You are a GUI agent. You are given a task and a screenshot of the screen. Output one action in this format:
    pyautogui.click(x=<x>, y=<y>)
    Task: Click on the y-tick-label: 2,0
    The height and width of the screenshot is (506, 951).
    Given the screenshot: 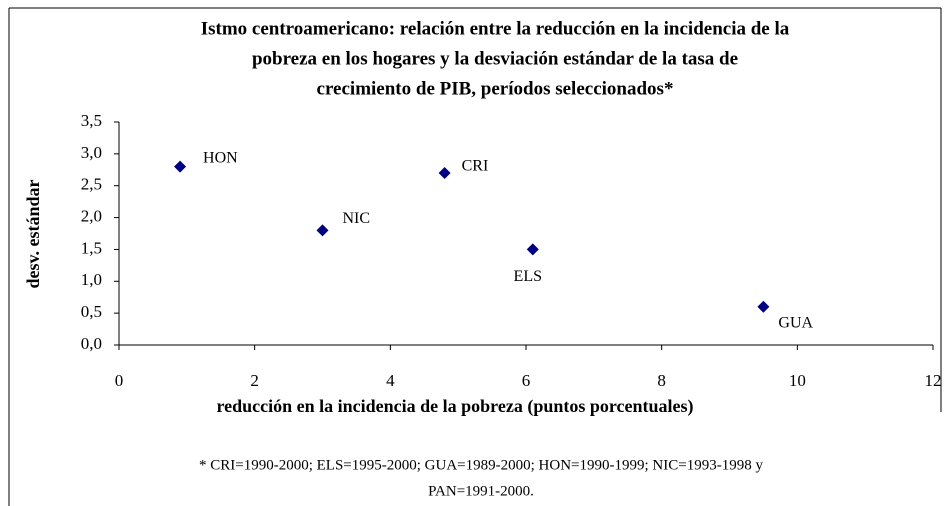 What is the action you would take?
    pyautogui.click(x=91, y=215)
    